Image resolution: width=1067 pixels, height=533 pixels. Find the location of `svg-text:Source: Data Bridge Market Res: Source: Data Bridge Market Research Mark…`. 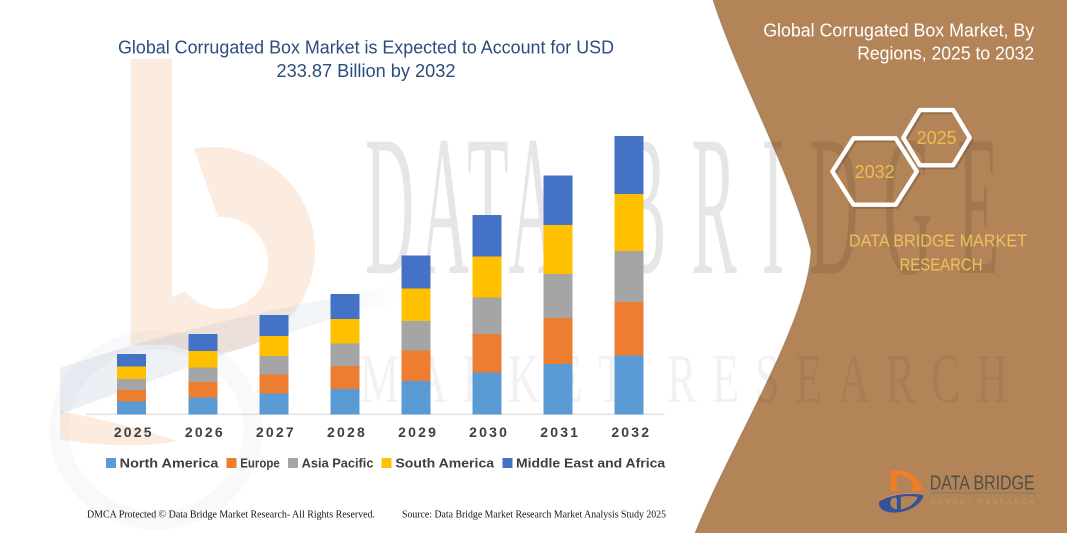

svg-text:Source: Data Bridge Market Res: Source: Data Bridge Market Research Mark… is located at coordinates (534, 515).